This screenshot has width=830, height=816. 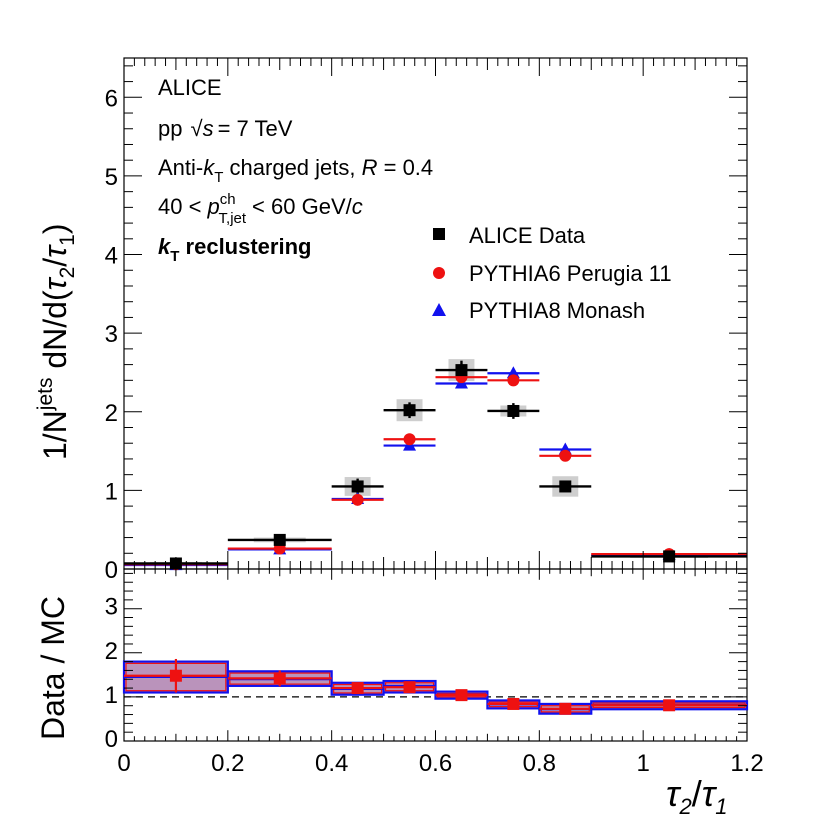 What do you see at coordinates (111, 491) in the screenshot?
I see `upper-y-tick-label: 1` at bounding box center [111, 491].